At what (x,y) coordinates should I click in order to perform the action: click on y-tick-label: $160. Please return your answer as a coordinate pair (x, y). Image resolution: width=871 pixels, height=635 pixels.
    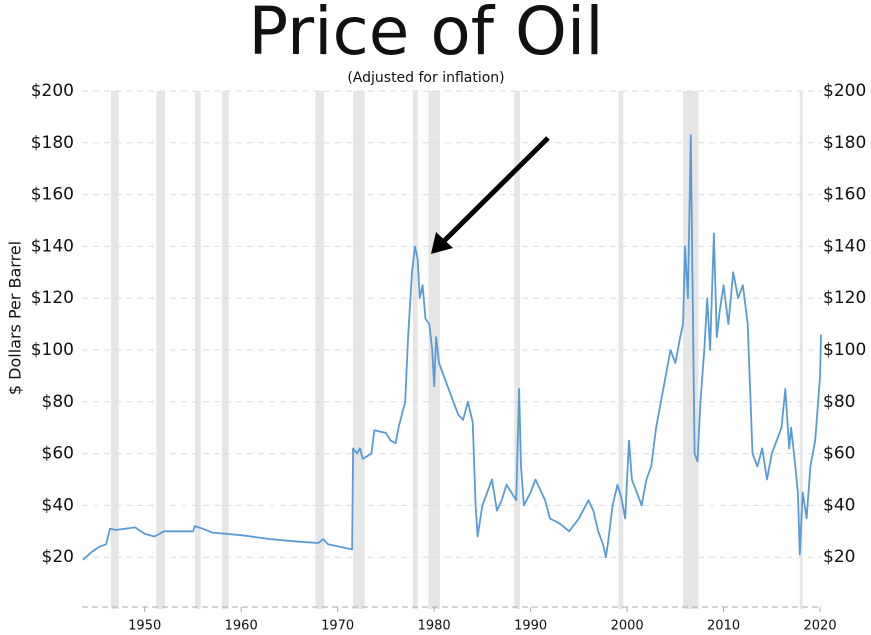
    Looking at the image, I should click on (52, 195).